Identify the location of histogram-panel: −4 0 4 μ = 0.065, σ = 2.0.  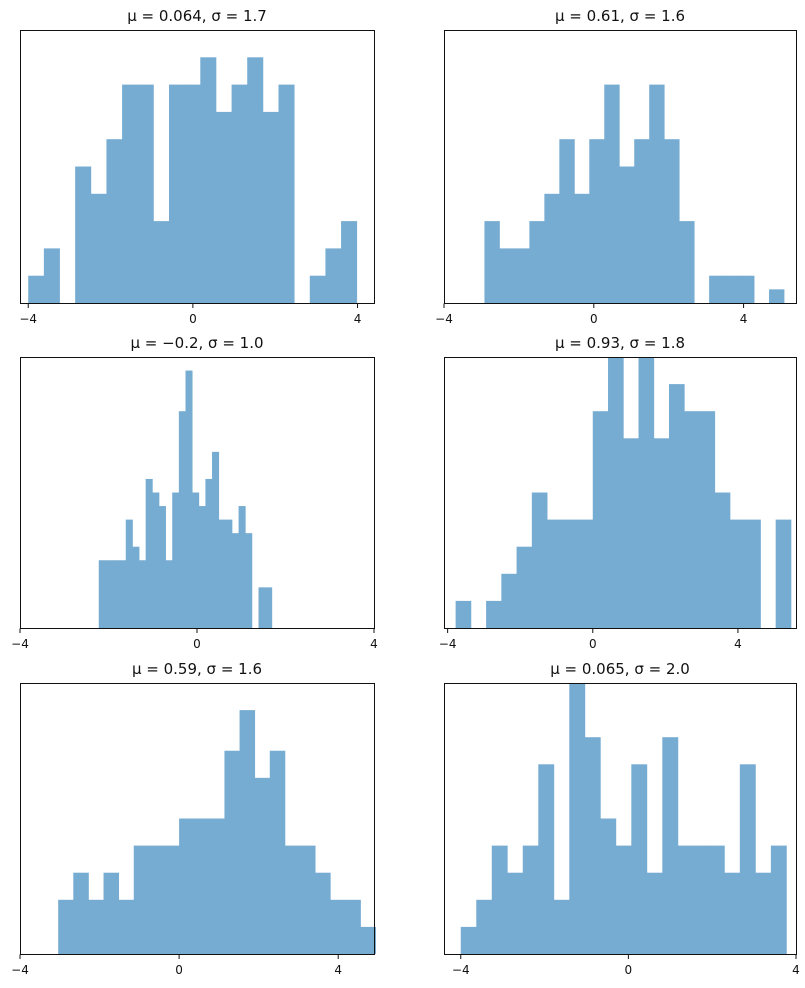
(622, 818).